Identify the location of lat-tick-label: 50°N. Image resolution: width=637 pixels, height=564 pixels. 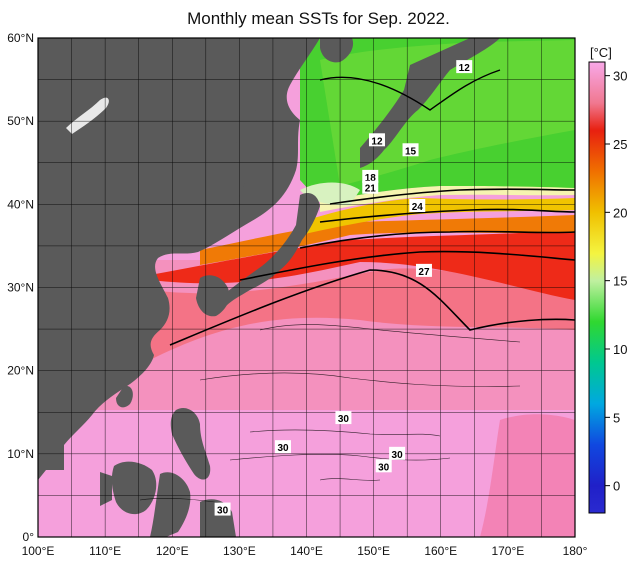
(20, 121).